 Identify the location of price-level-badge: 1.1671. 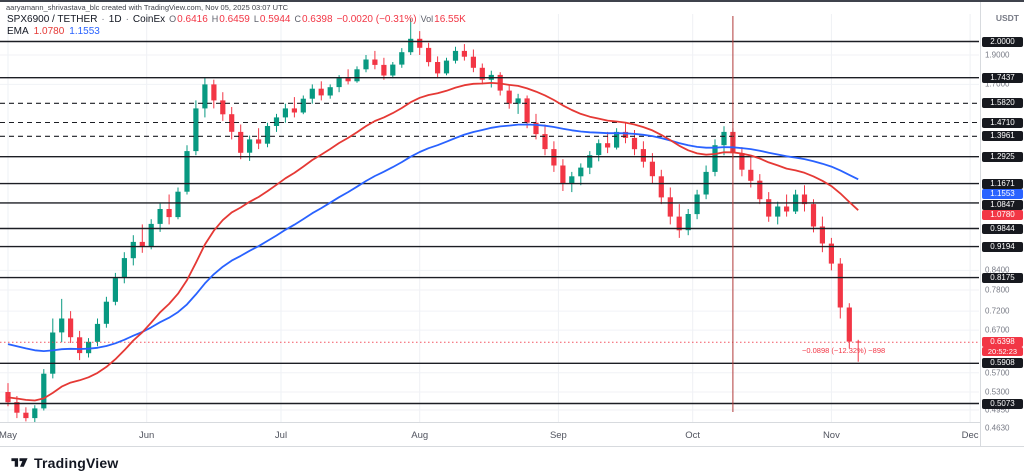
(1002, 183).